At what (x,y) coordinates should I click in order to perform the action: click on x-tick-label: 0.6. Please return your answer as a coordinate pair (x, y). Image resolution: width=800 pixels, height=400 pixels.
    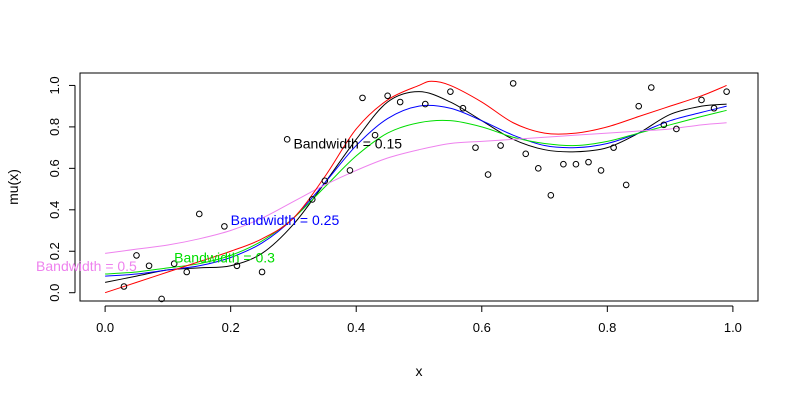
    Looking at the image, I should click on (482, 327).